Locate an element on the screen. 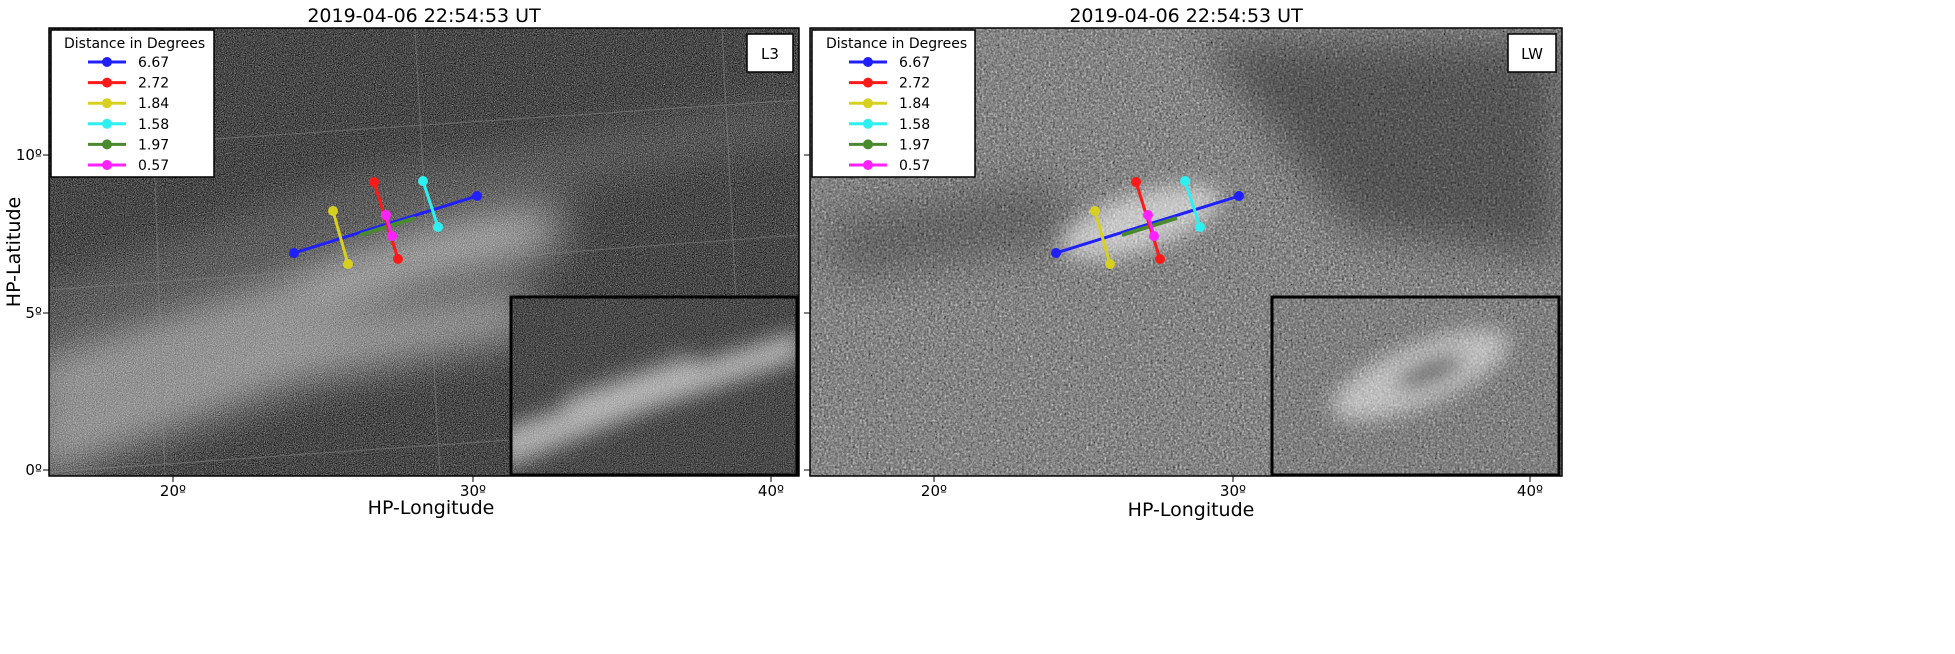 The image size is (1955, 654). inset-lw is located at coordinates (1415, 386).